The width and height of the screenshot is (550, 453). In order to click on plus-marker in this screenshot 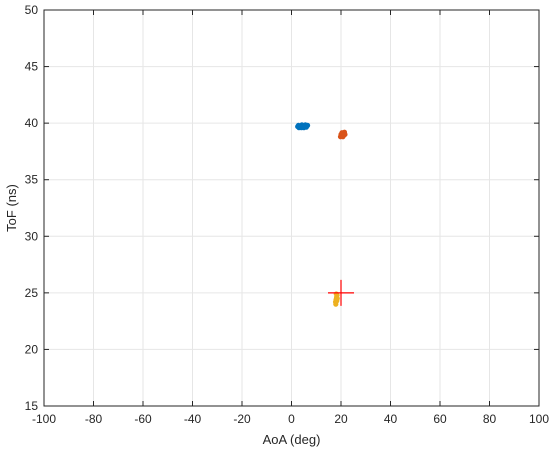, I will do `click(341, 292)`.